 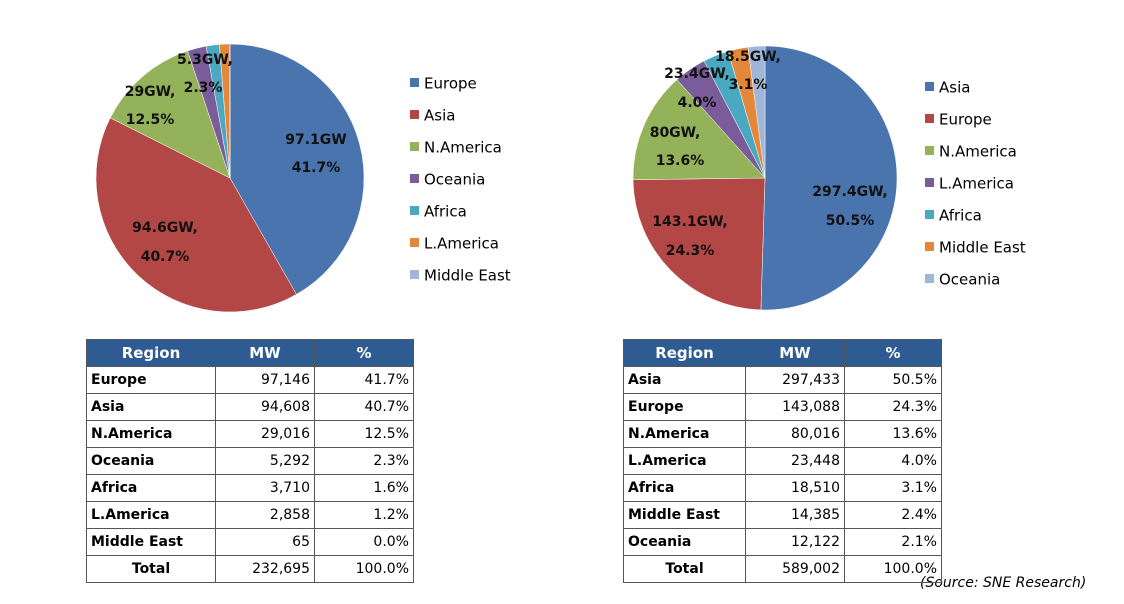 I want to click on data-label: 13.6%, so click(x=680, y=161).